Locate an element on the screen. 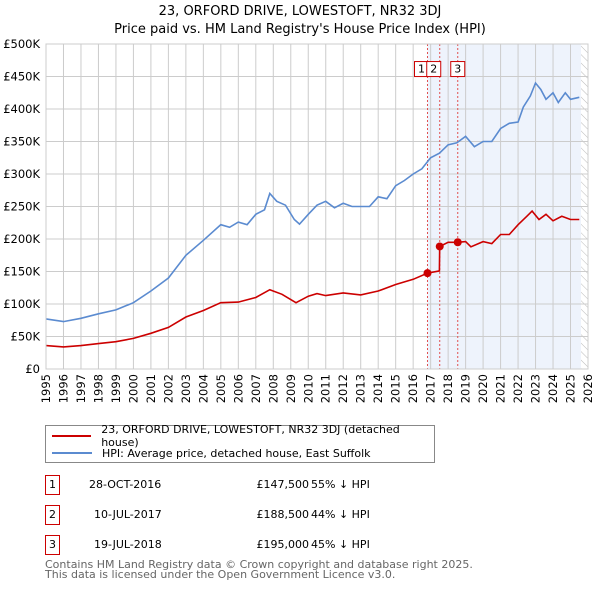  y-tick-label: £50K is located at coordinates (26, 337).